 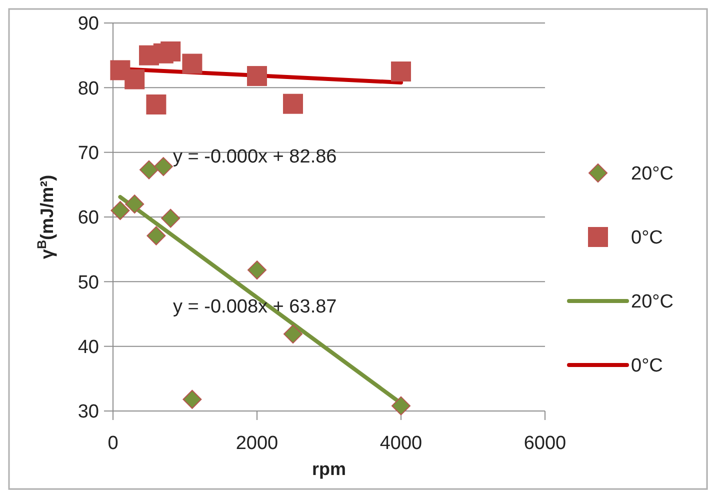 I want to click on x-tick-label: 2000, so click(x=257, y=443).